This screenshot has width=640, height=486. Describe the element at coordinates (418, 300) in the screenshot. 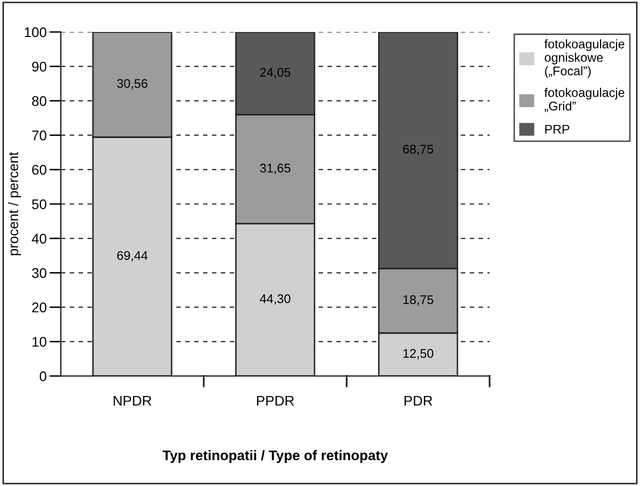

I see `data-label: 18,75` at that location.